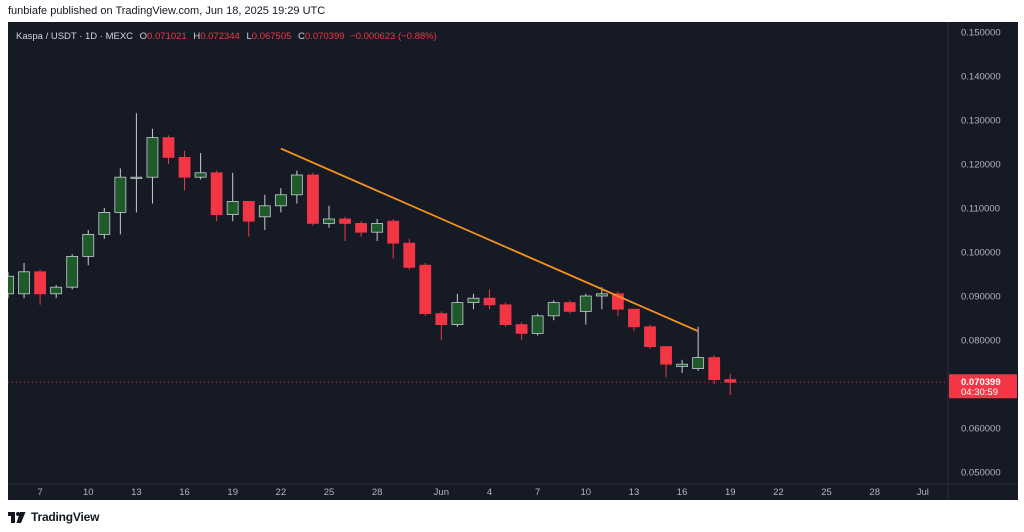  Describe the element at coordinates (981, 253) in the screenshot. I see `y-tick-label: 0.100000` at that location.